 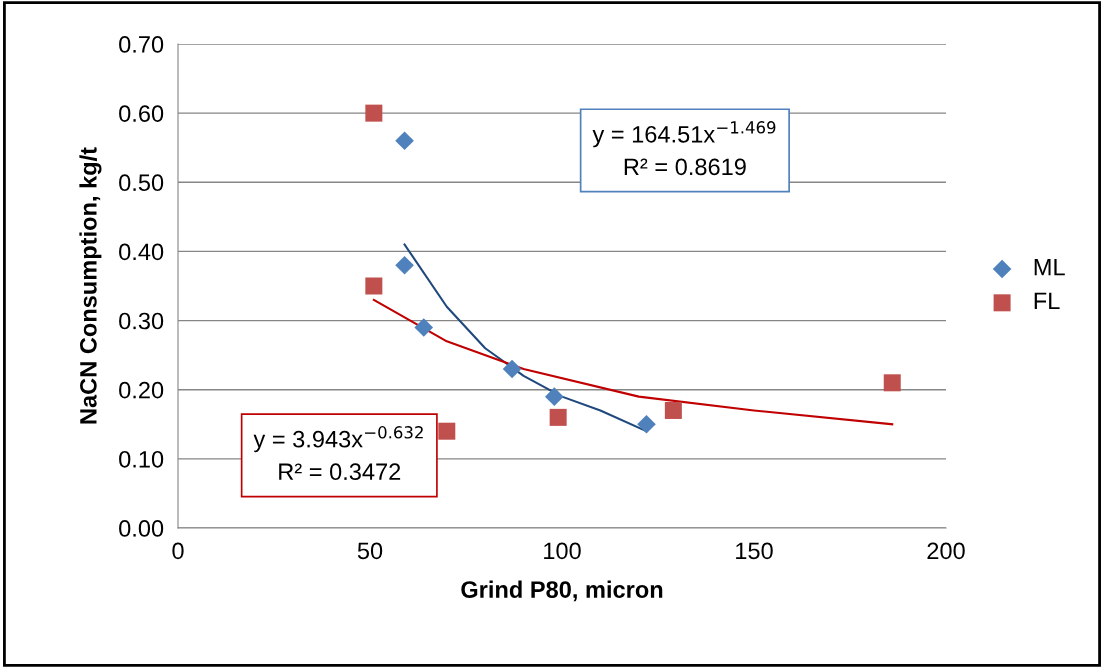 I want to click on legend-label: ML, so click(x=1049, y=267).